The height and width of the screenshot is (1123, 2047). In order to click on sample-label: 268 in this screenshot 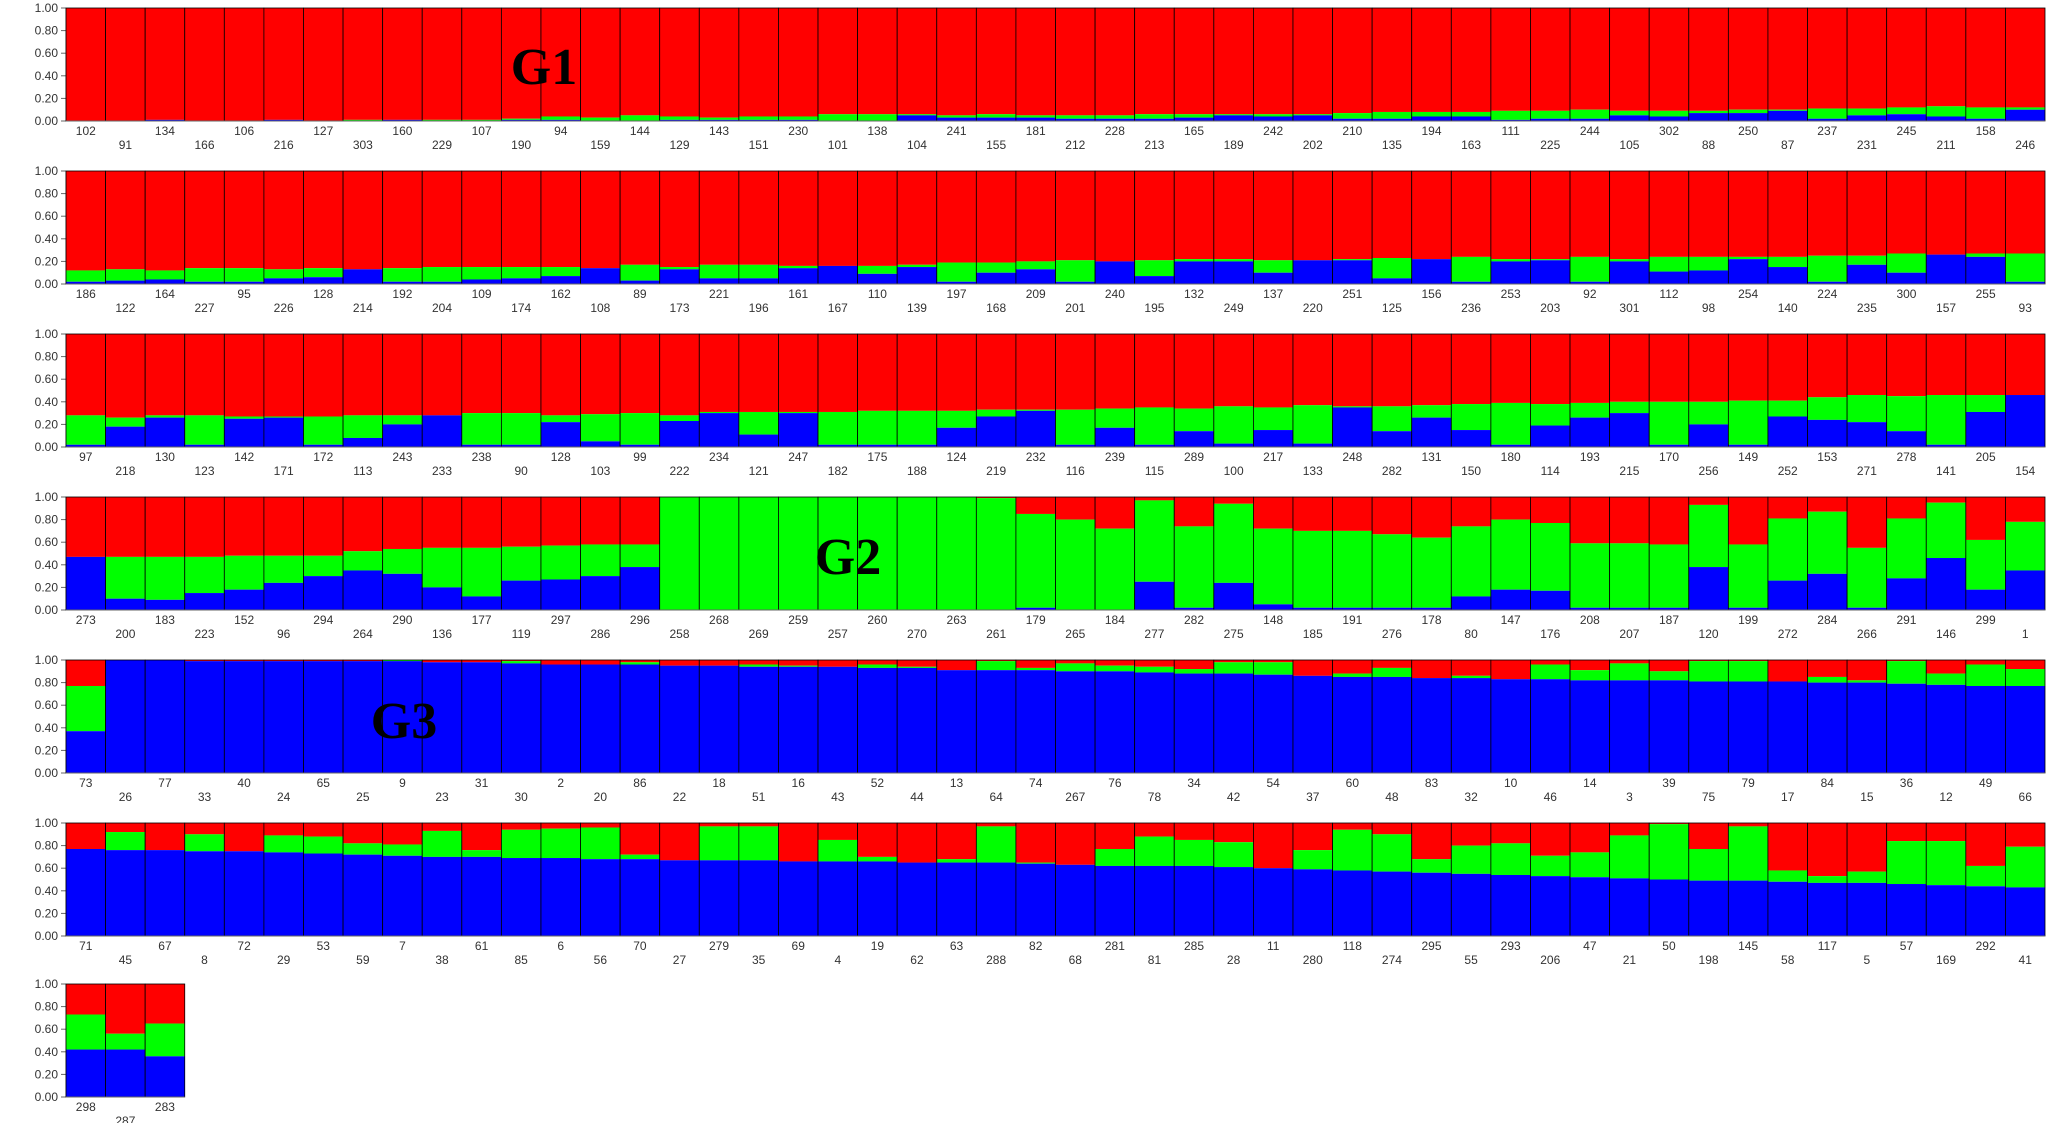, I will do `click(719, 620)`.